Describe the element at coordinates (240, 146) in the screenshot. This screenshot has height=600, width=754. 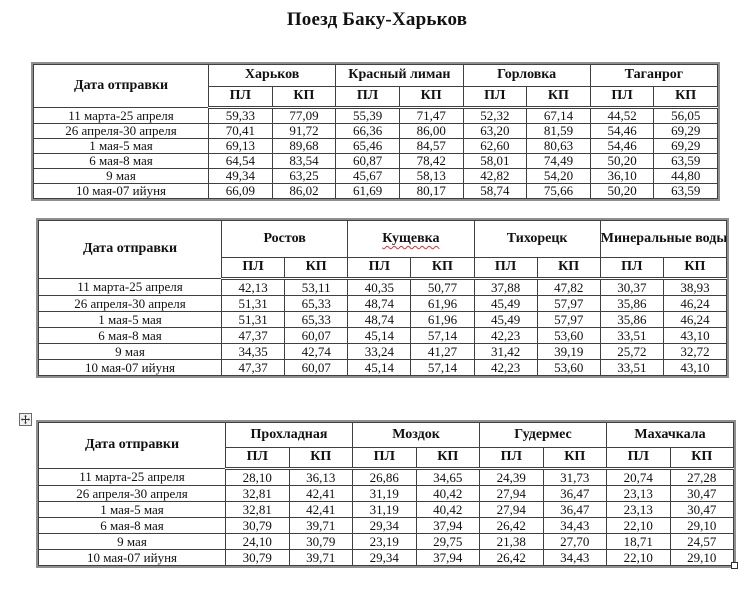
I see `fare-cell: 69,13` at that location.